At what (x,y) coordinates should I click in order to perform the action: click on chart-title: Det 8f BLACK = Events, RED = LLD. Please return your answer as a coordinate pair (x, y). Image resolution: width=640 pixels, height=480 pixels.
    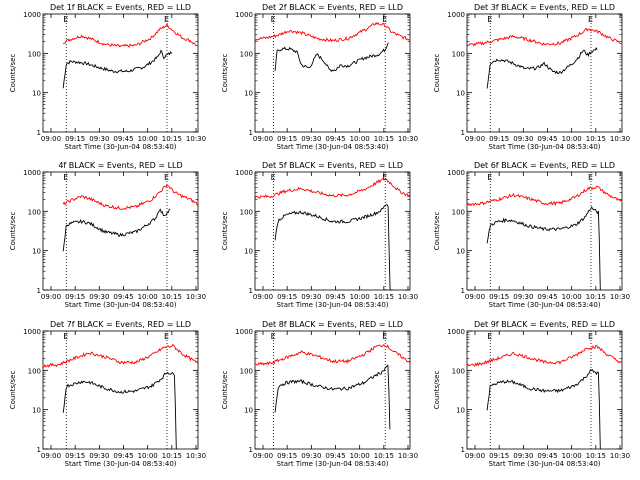
    Looking at the image, I should click on (332, 324).